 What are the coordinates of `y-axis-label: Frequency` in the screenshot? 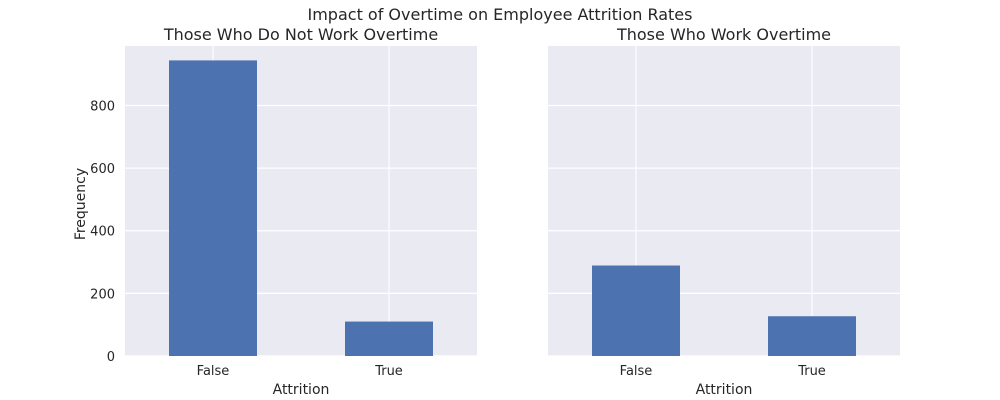 It's located at (81, 204).